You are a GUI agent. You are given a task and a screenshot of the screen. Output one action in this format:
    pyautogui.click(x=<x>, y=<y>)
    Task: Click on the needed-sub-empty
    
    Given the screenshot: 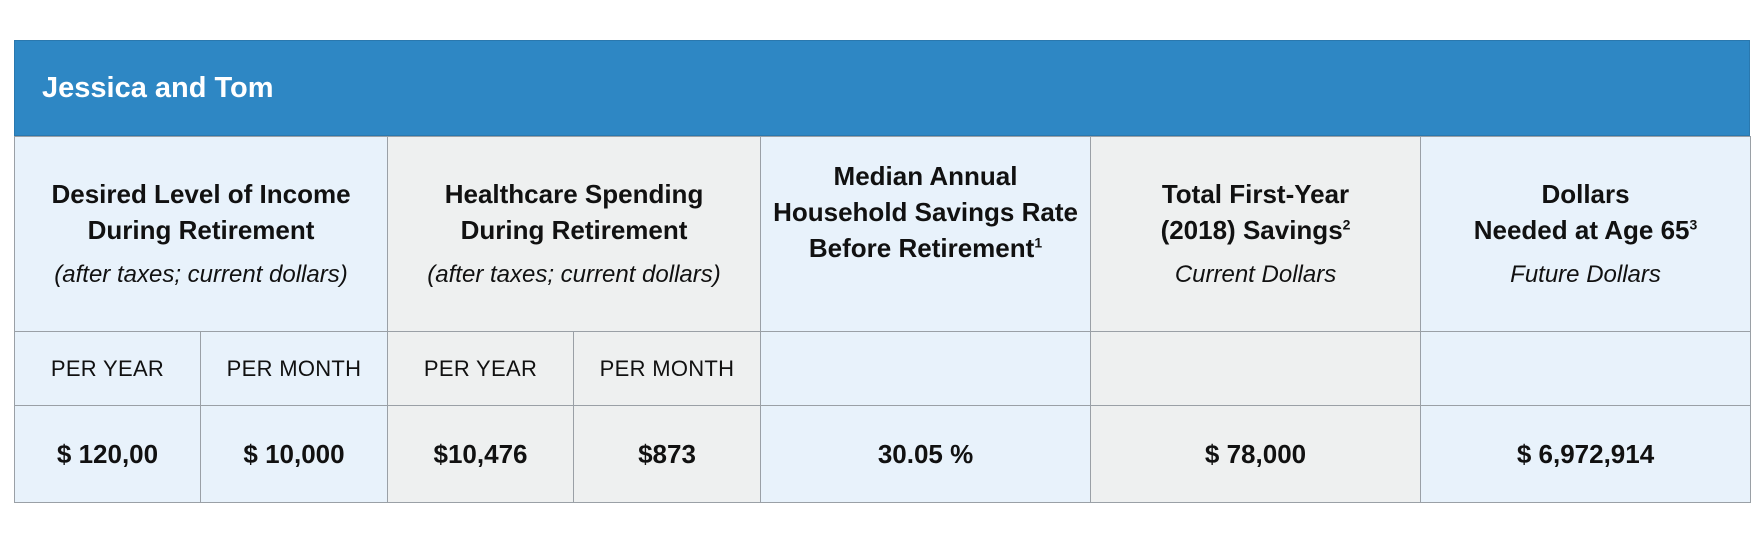 What is the action you would take?
    pyautogui.click(x=1586, y=368)
    